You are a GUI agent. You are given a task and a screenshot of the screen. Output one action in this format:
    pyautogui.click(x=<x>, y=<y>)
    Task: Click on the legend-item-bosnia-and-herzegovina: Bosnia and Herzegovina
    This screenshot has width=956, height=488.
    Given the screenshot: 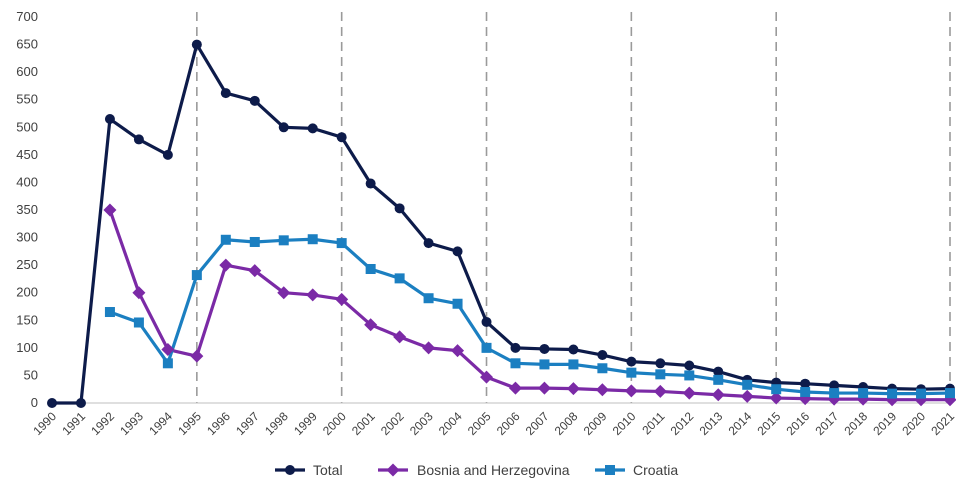 What is the action you would take?
    pyautogui.click(x=474, y=470)
    